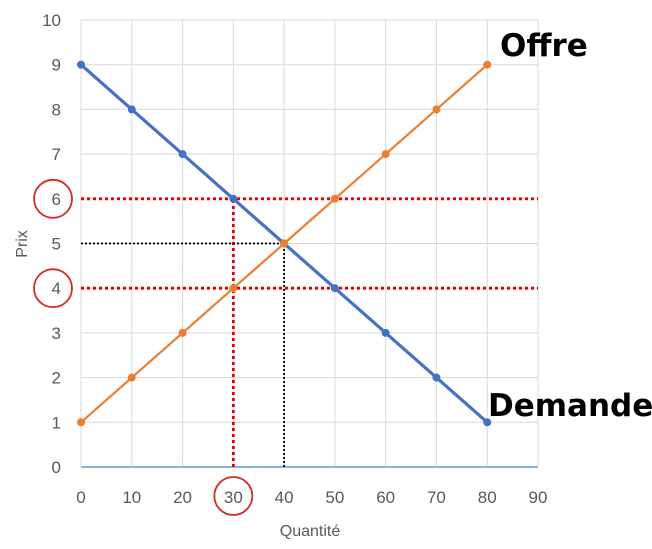 The width and height of the screenshot is (652, 549). What do you see at coordinates (56, 199) in the screenshot?
I see `y-tick-label-6: 6` at bounding box center [56, 199].